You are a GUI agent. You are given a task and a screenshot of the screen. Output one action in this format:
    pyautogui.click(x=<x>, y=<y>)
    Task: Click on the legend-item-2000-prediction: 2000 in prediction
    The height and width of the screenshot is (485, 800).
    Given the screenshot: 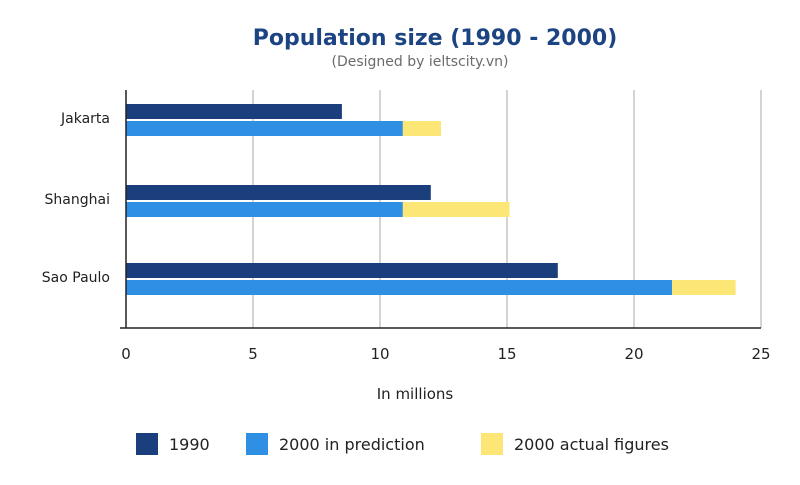 What is the action you would take?
    pyautogui.click(x=335, y=444)
    